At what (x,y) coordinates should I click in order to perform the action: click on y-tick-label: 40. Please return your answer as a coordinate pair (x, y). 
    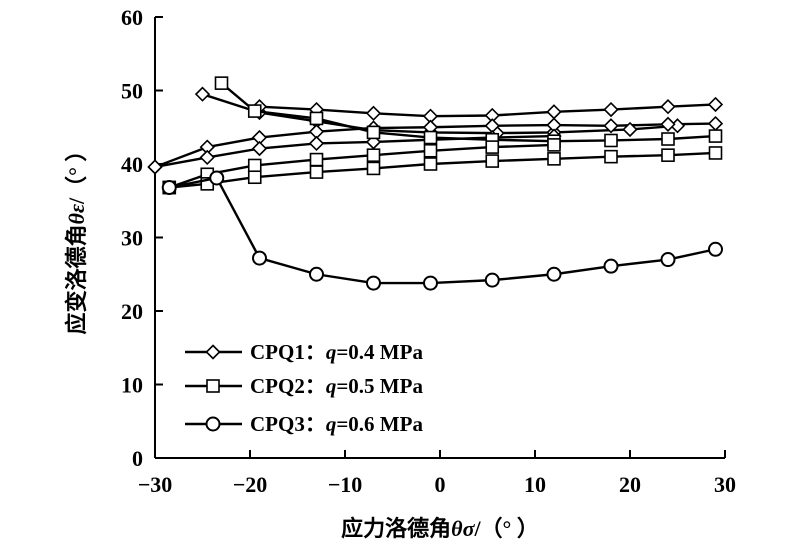
    Looking at the image, I should click on (132, 164).